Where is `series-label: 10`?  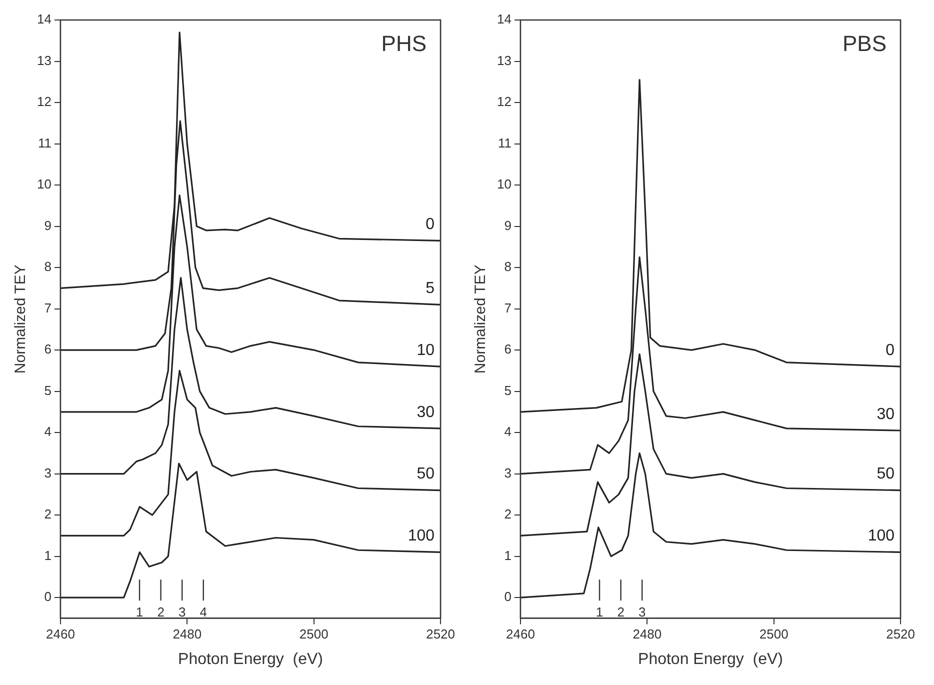
series-label: 10 is located at coordinates (425, 350).